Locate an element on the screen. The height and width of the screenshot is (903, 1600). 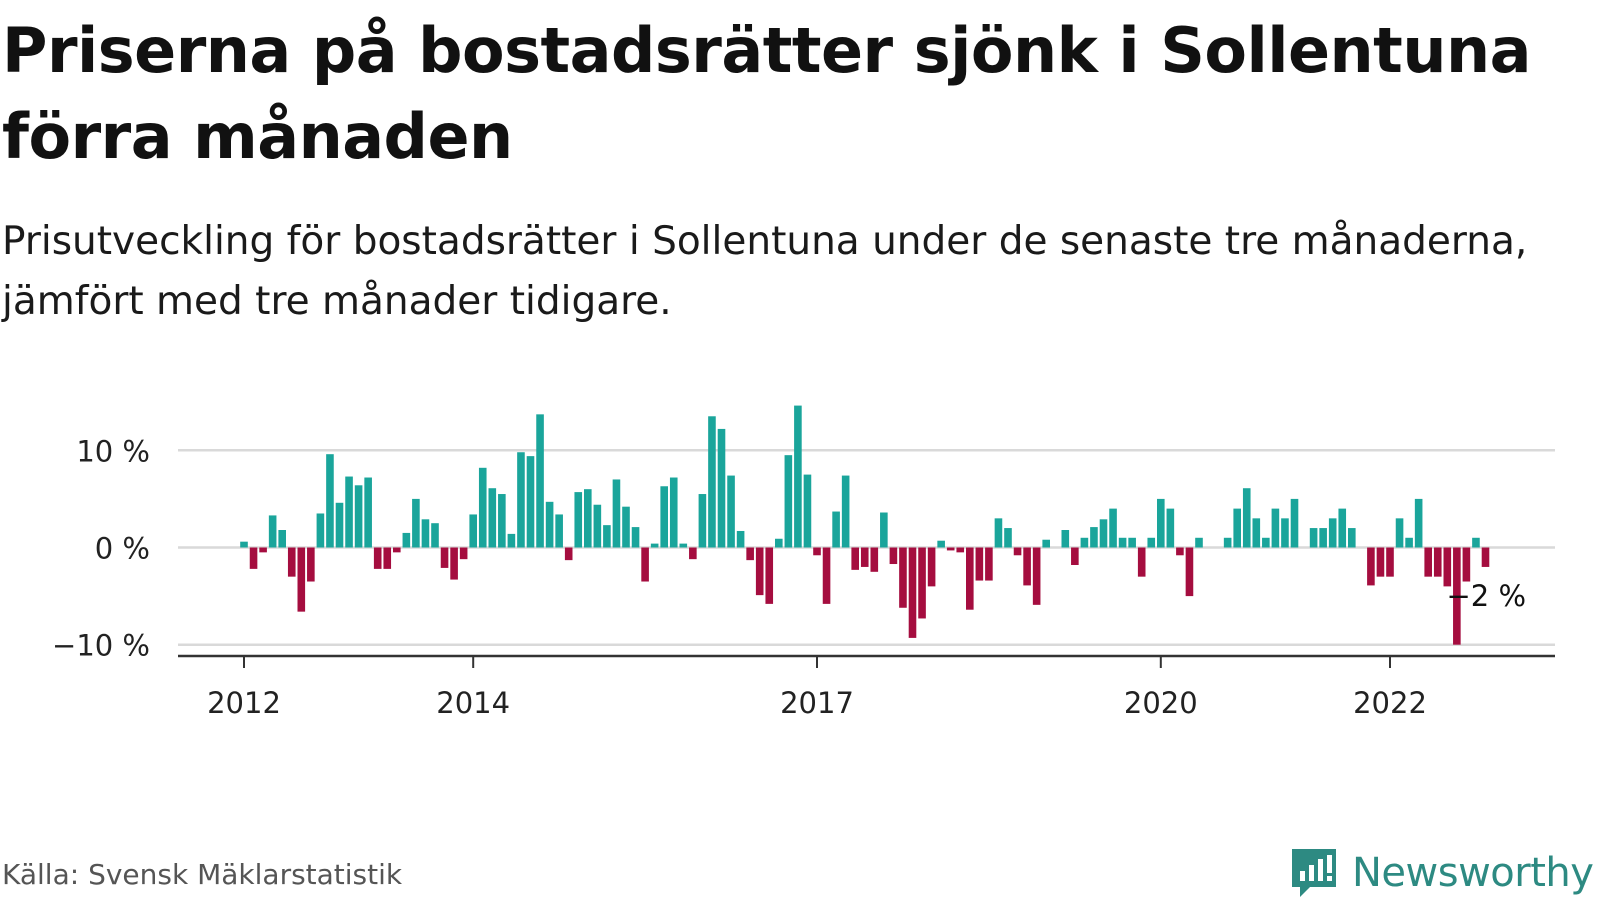
x-tick-label: 2017 is located at coordinates (817, 703).